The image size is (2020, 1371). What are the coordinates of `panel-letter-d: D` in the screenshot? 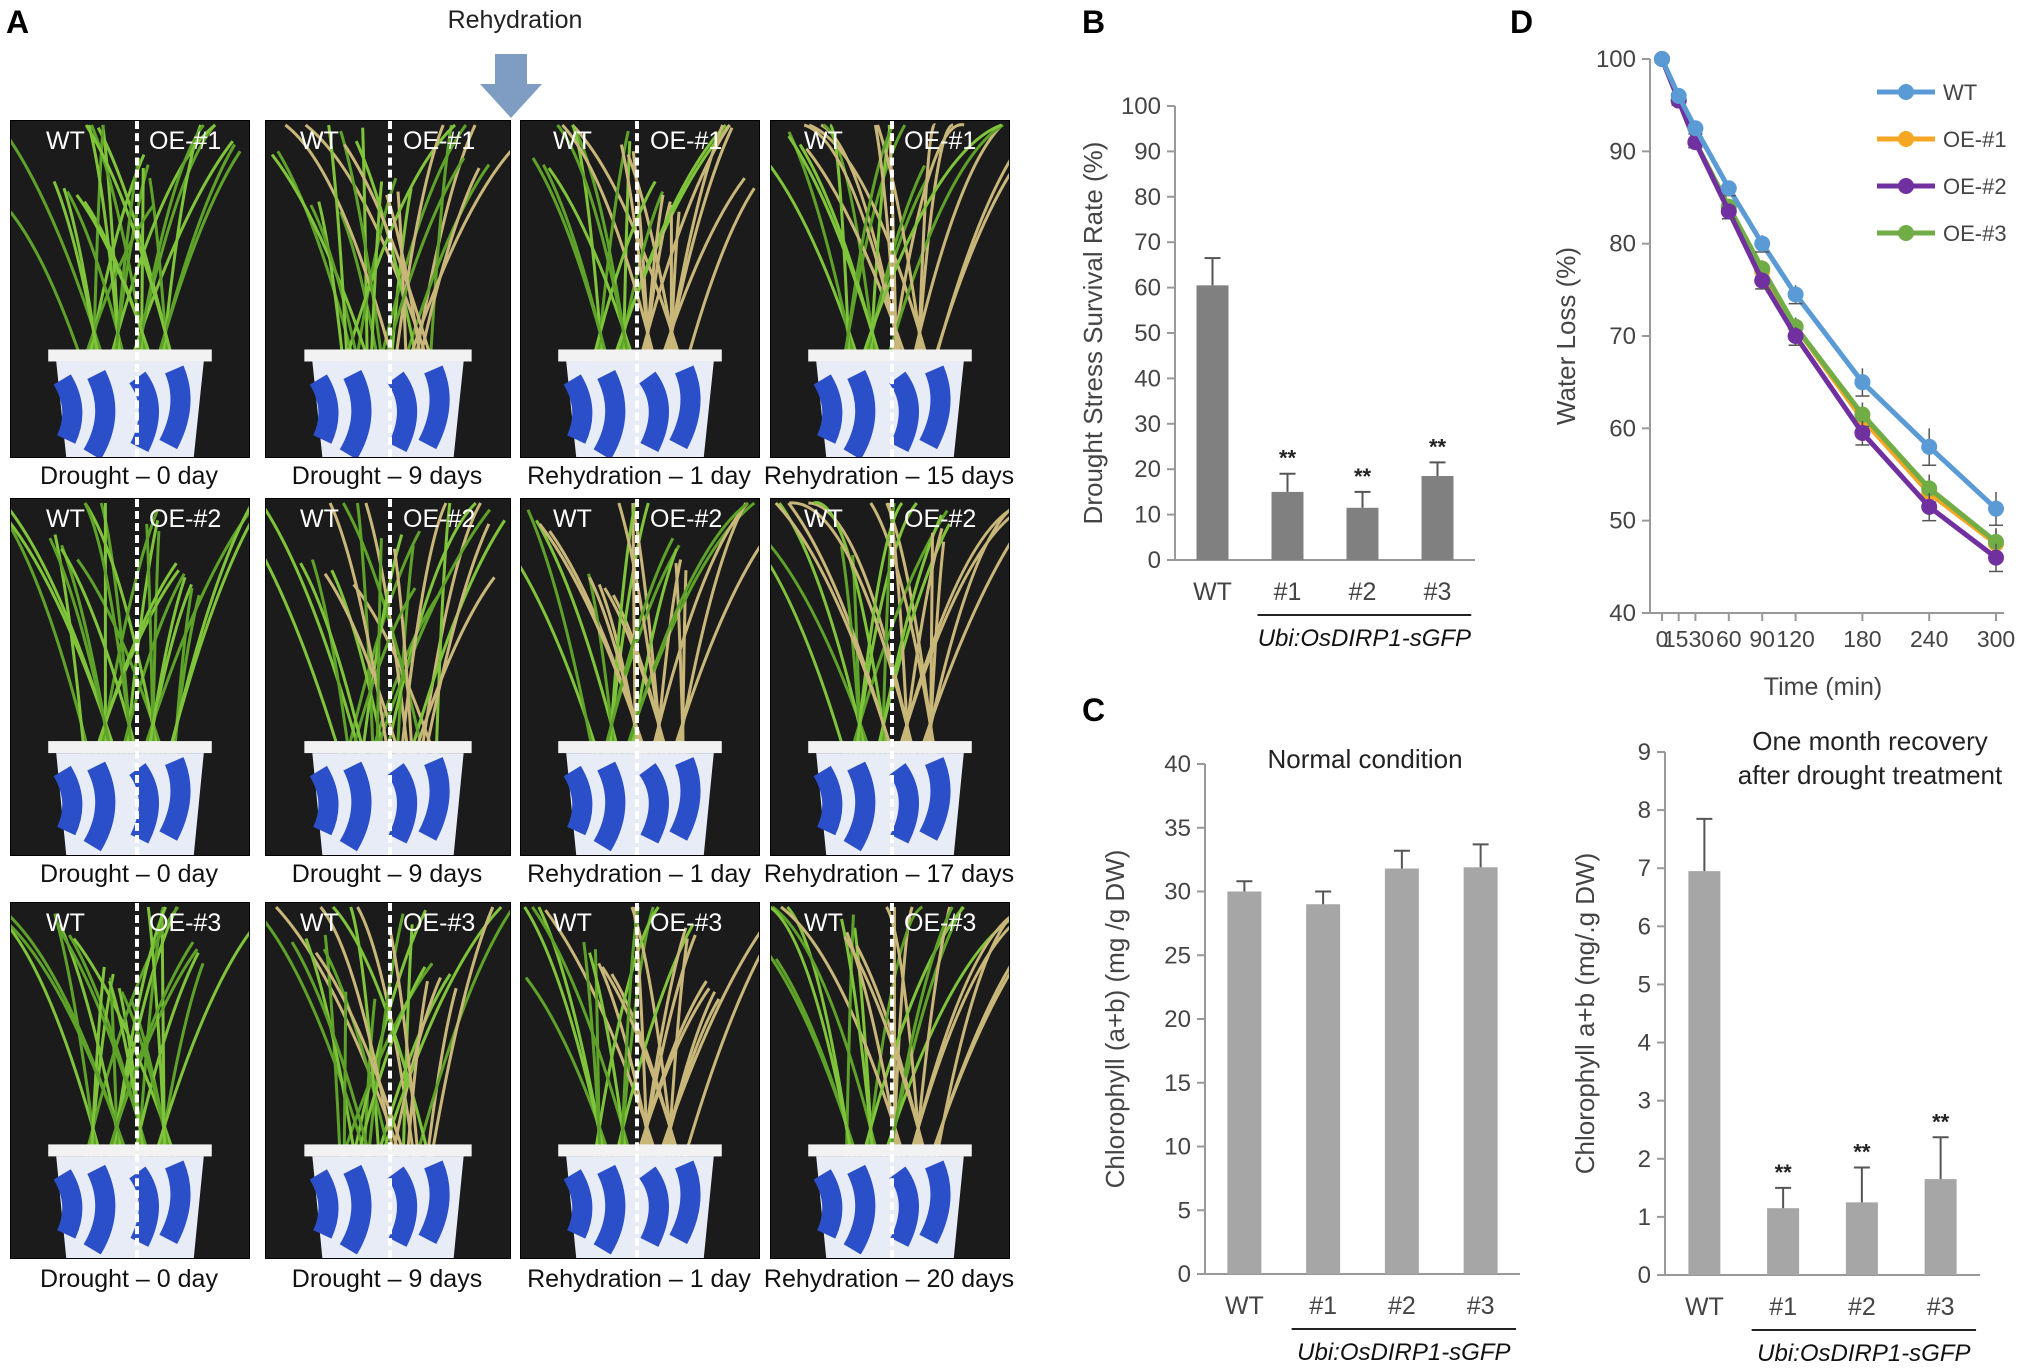 It's located at (1522, 22).